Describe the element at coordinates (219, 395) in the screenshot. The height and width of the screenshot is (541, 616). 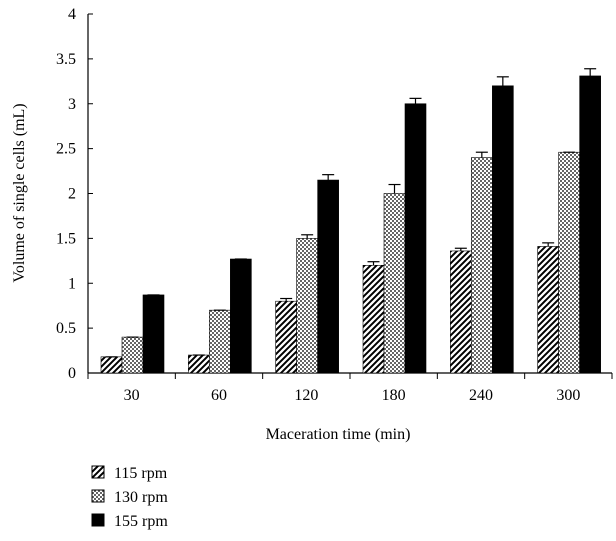
I see `x-tick-label: 60` at that location.